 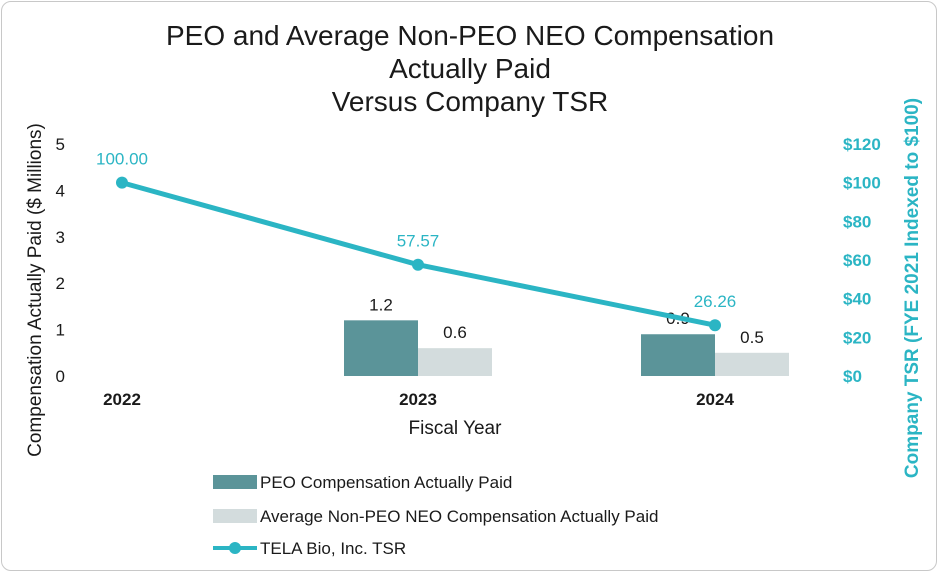 What do you see at coordinates (912, 288) in the screenshot?
I see `right-axis-title: Company TSR (FYE 2021 Indexed to $100)` at bounding box center [912, 288].